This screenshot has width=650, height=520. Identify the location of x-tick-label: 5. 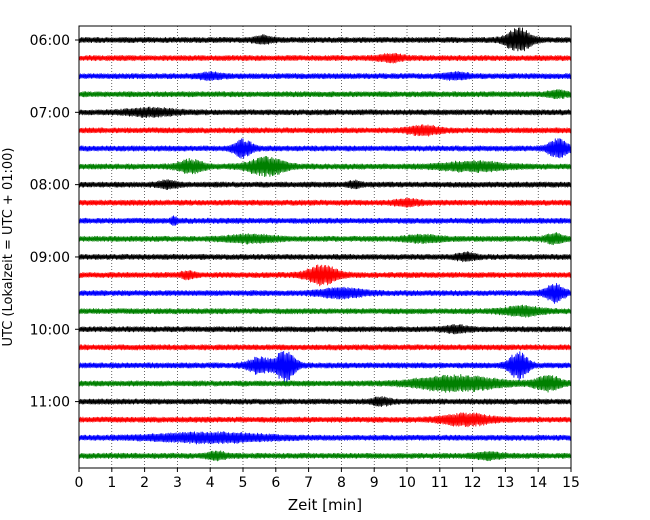
(243, 483).